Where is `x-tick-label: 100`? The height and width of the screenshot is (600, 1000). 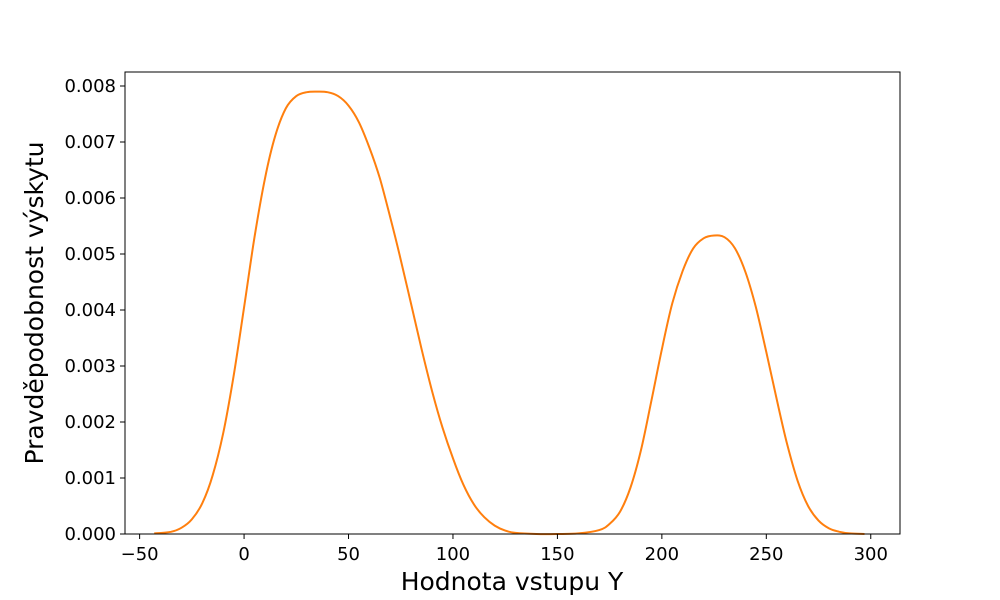 x-tick-label: 100 is located at coordinates (453, 554).